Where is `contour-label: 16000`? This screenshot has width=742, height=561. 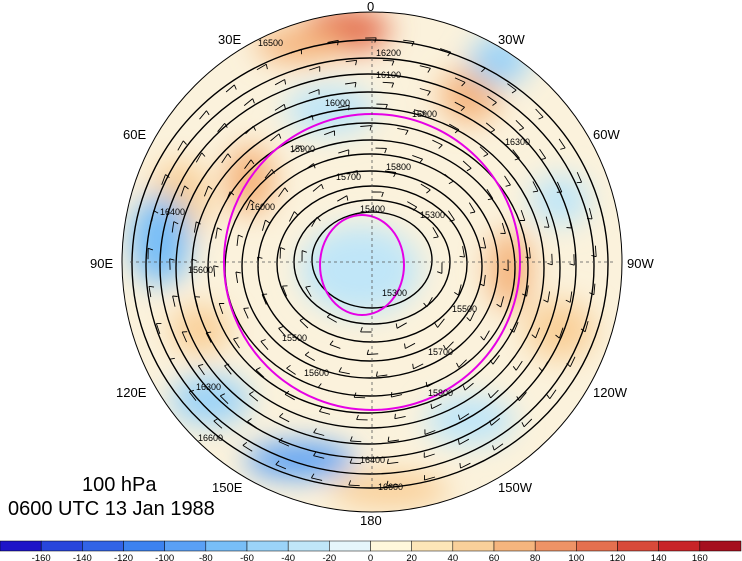 contour-label: 16000 is located at coordinates (262, 207).